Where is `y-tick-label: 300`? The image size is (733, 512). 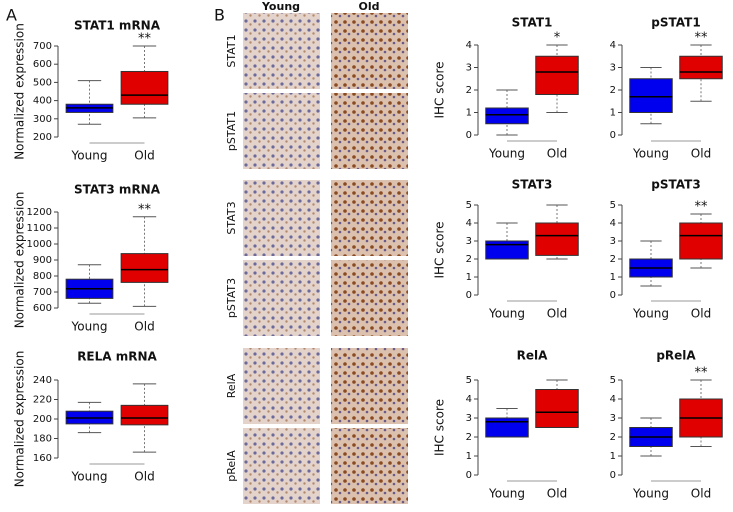
y-tick-label: 300 is located at coordinates (42, 119).